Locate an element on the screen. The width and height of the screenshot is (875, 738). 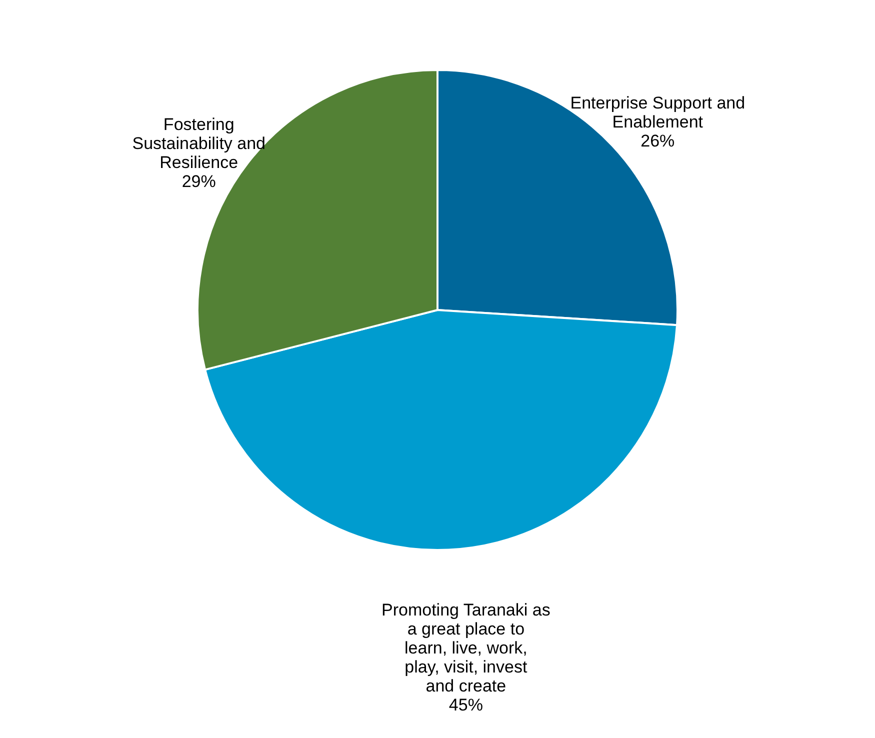
slice-label: Enterprise Support and Enablement is located at coordinates (658, 112).